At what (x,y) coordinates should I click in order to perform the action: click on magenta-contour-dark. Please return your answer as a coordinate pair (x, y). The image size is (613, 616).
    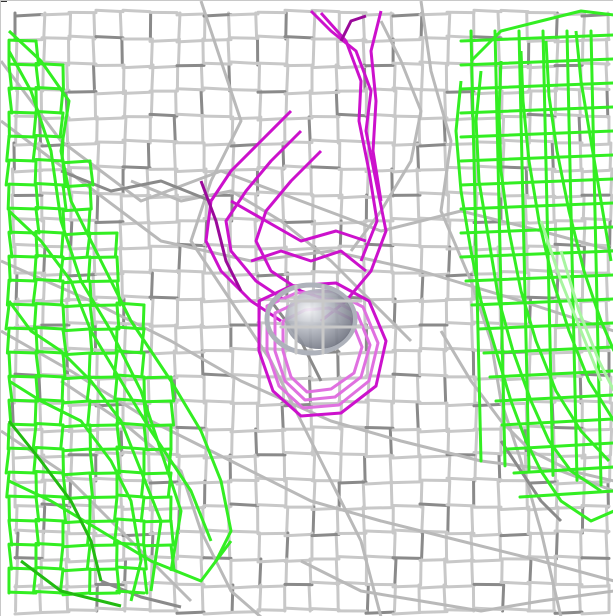
    Looking at the image, I should click on (353, 28).